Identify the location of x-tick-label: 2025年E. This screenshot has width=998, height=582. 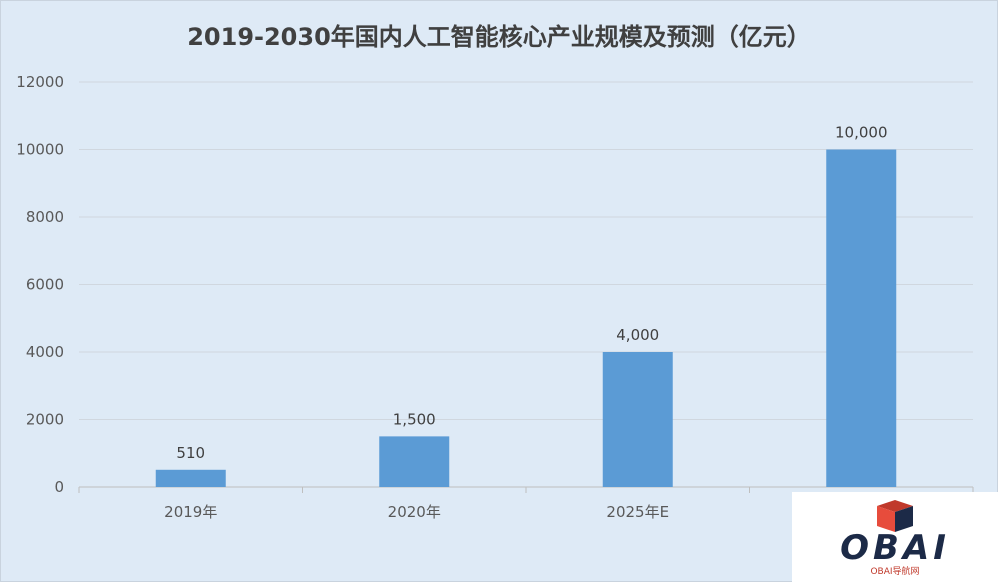
(637, 512).